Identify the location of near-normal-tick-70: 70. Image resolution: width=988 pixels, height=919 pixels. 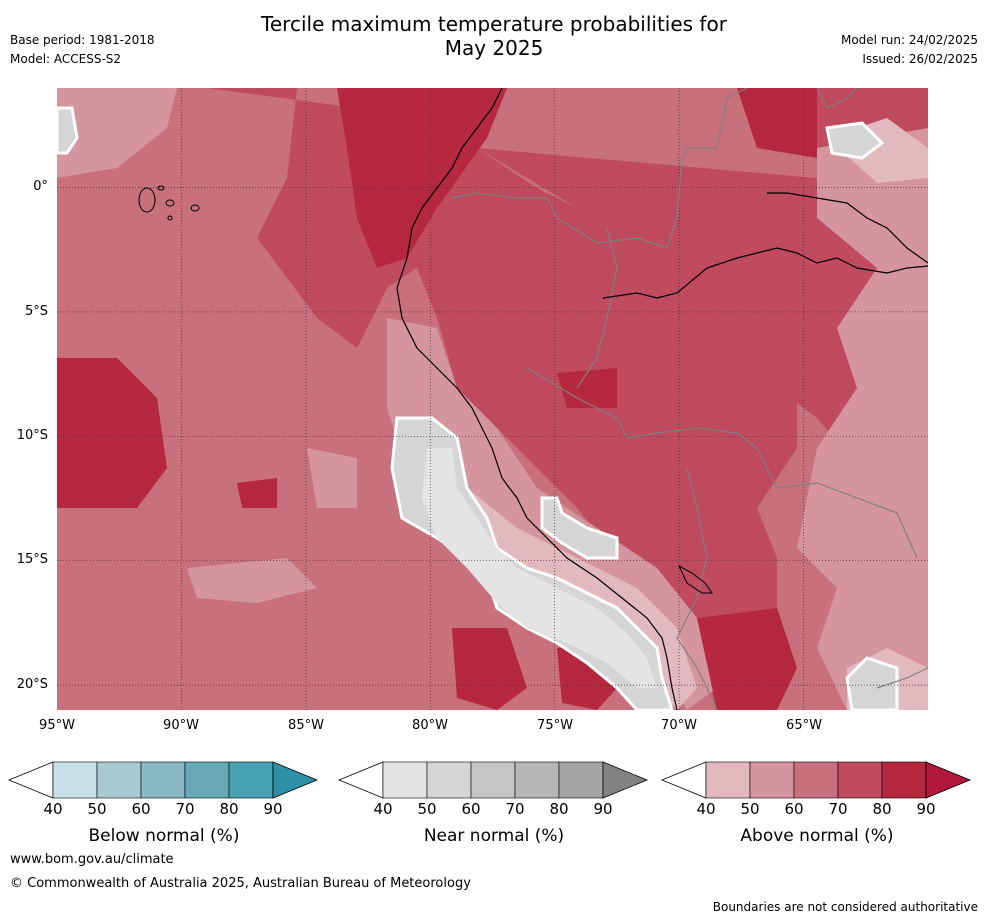
(515, 809).